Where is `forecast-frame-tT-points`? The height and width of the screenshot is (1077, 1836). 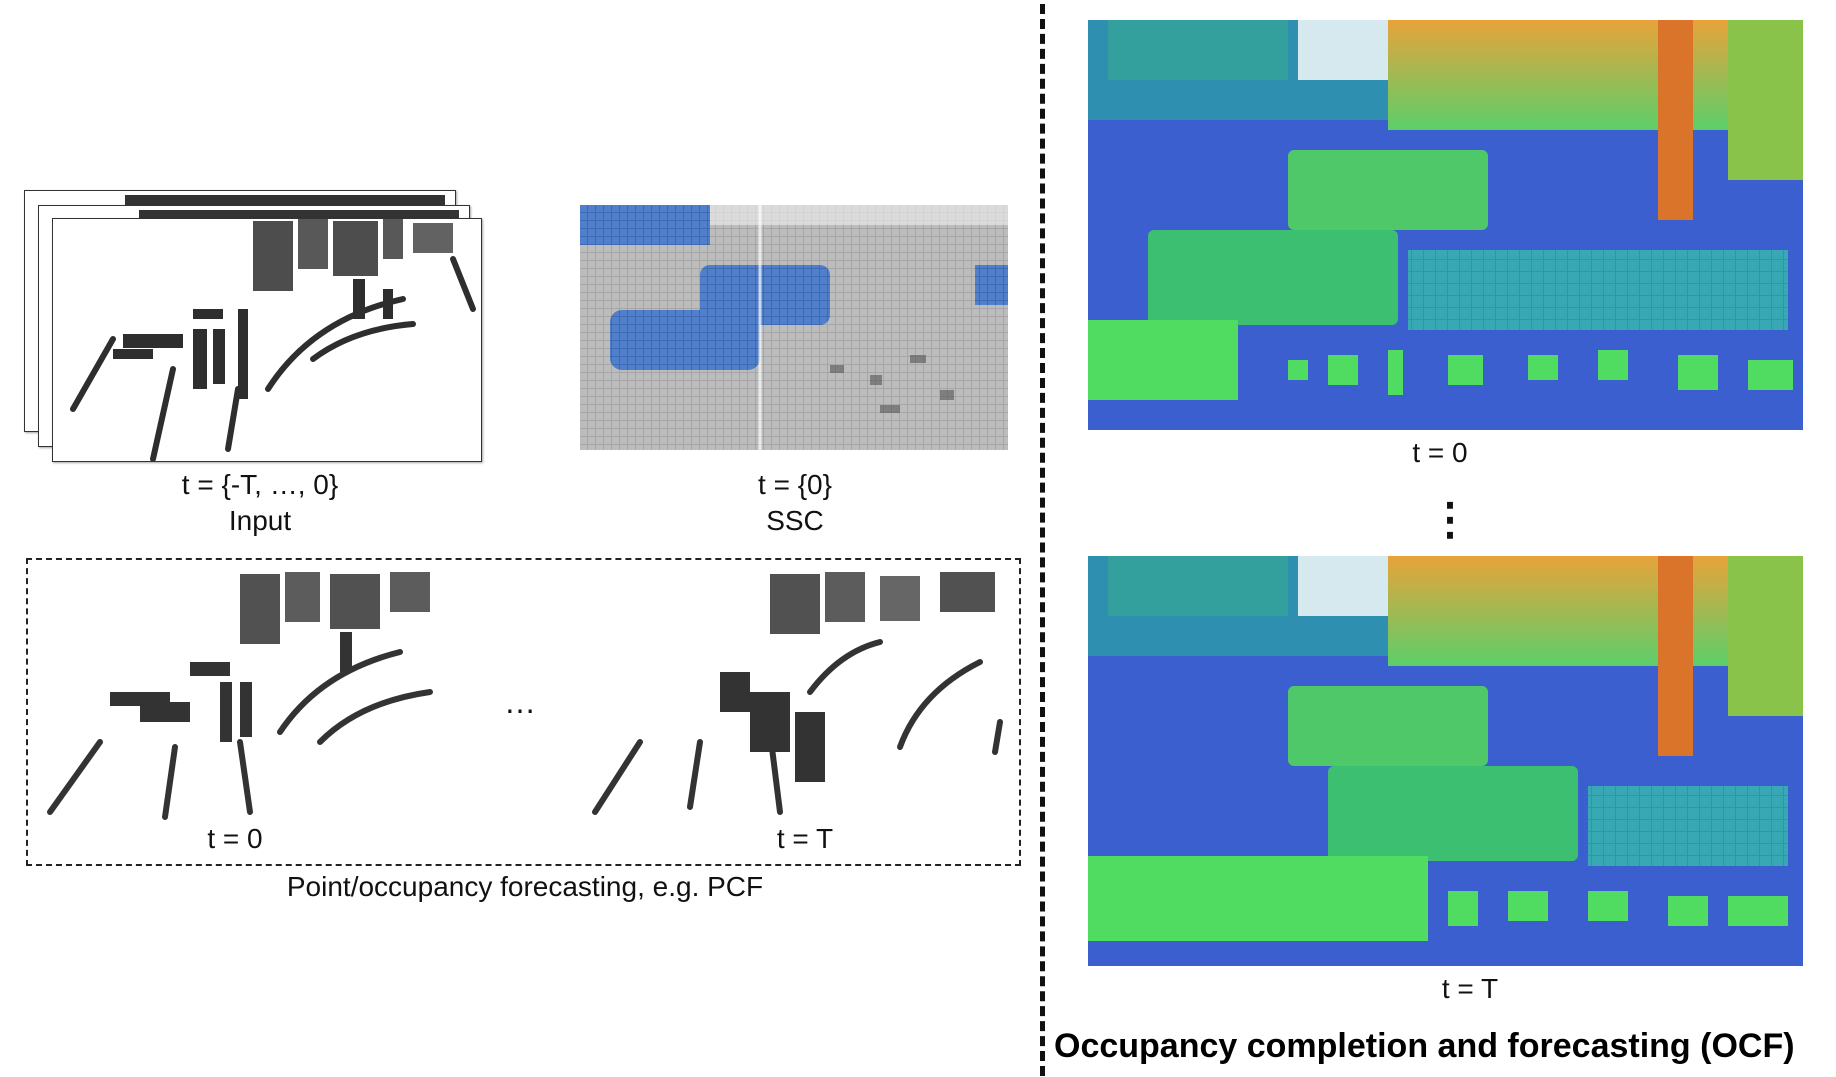
forecast-frame-tT-points is located at coordinates (797, 693).